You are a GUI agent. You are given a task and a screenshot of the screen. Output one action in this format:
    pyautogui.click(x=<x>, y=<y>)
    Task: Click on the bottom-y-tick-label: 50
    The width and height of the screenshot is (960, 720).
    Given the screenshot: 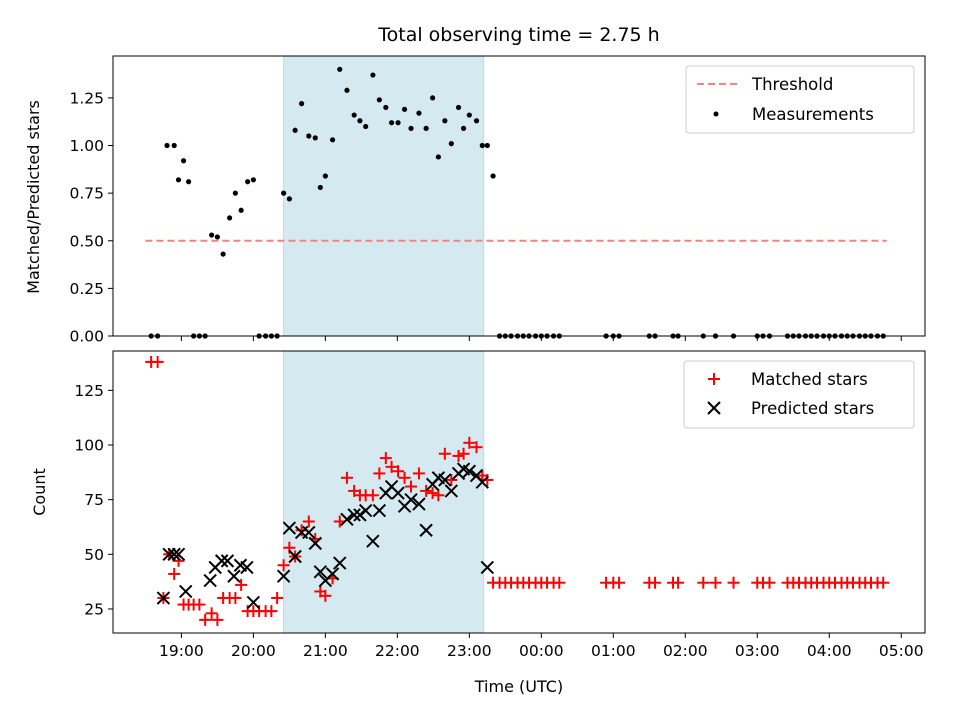 What is the action you would take?
    pyautogui.click(x=94, y=555)
    